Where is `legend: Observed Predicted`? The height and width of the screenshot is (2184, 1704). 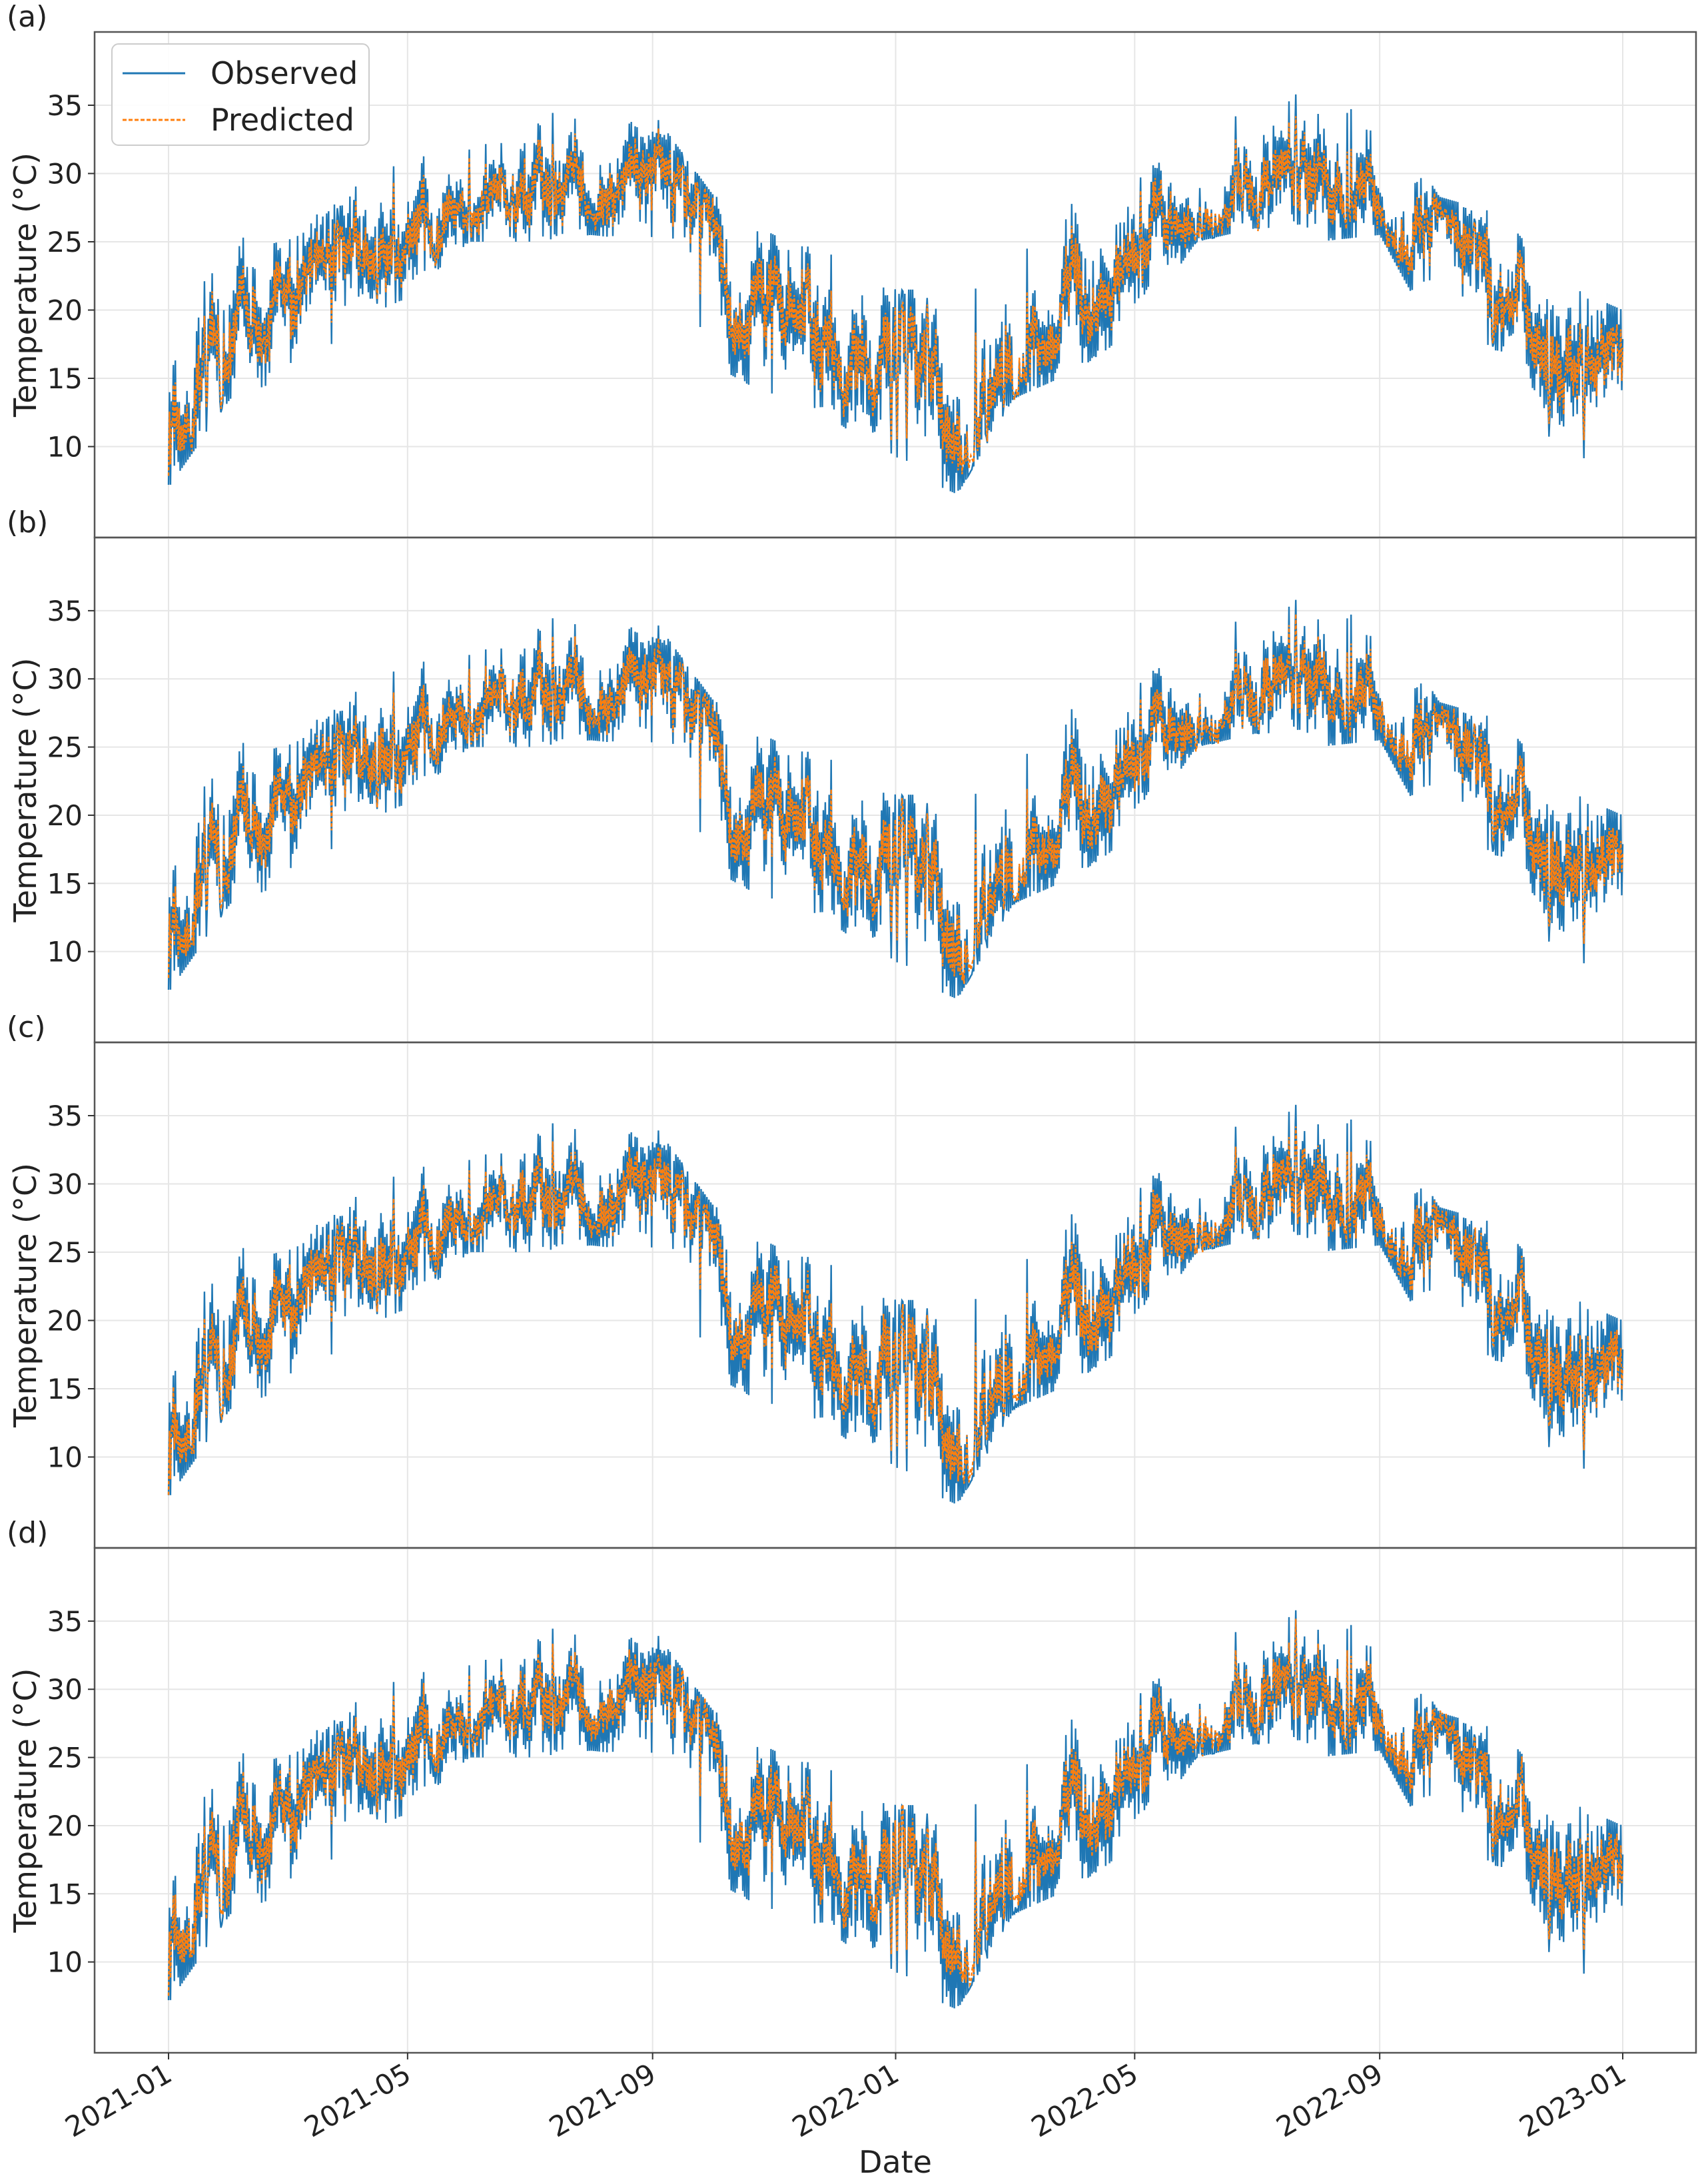
legend: Observed Predicted is located at coordinates (240, 94).